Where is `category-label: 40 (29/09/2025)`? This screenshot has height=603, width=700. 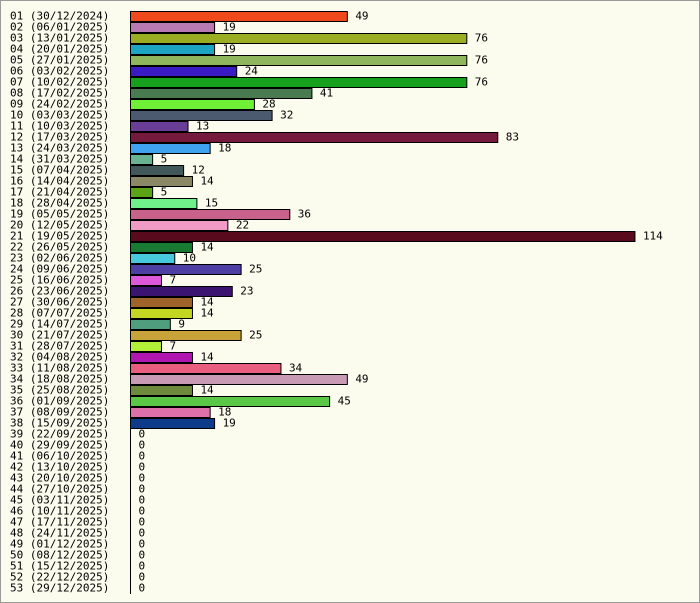
category-label: 40 (29/09/2025) is located at coordinates (59, 445).